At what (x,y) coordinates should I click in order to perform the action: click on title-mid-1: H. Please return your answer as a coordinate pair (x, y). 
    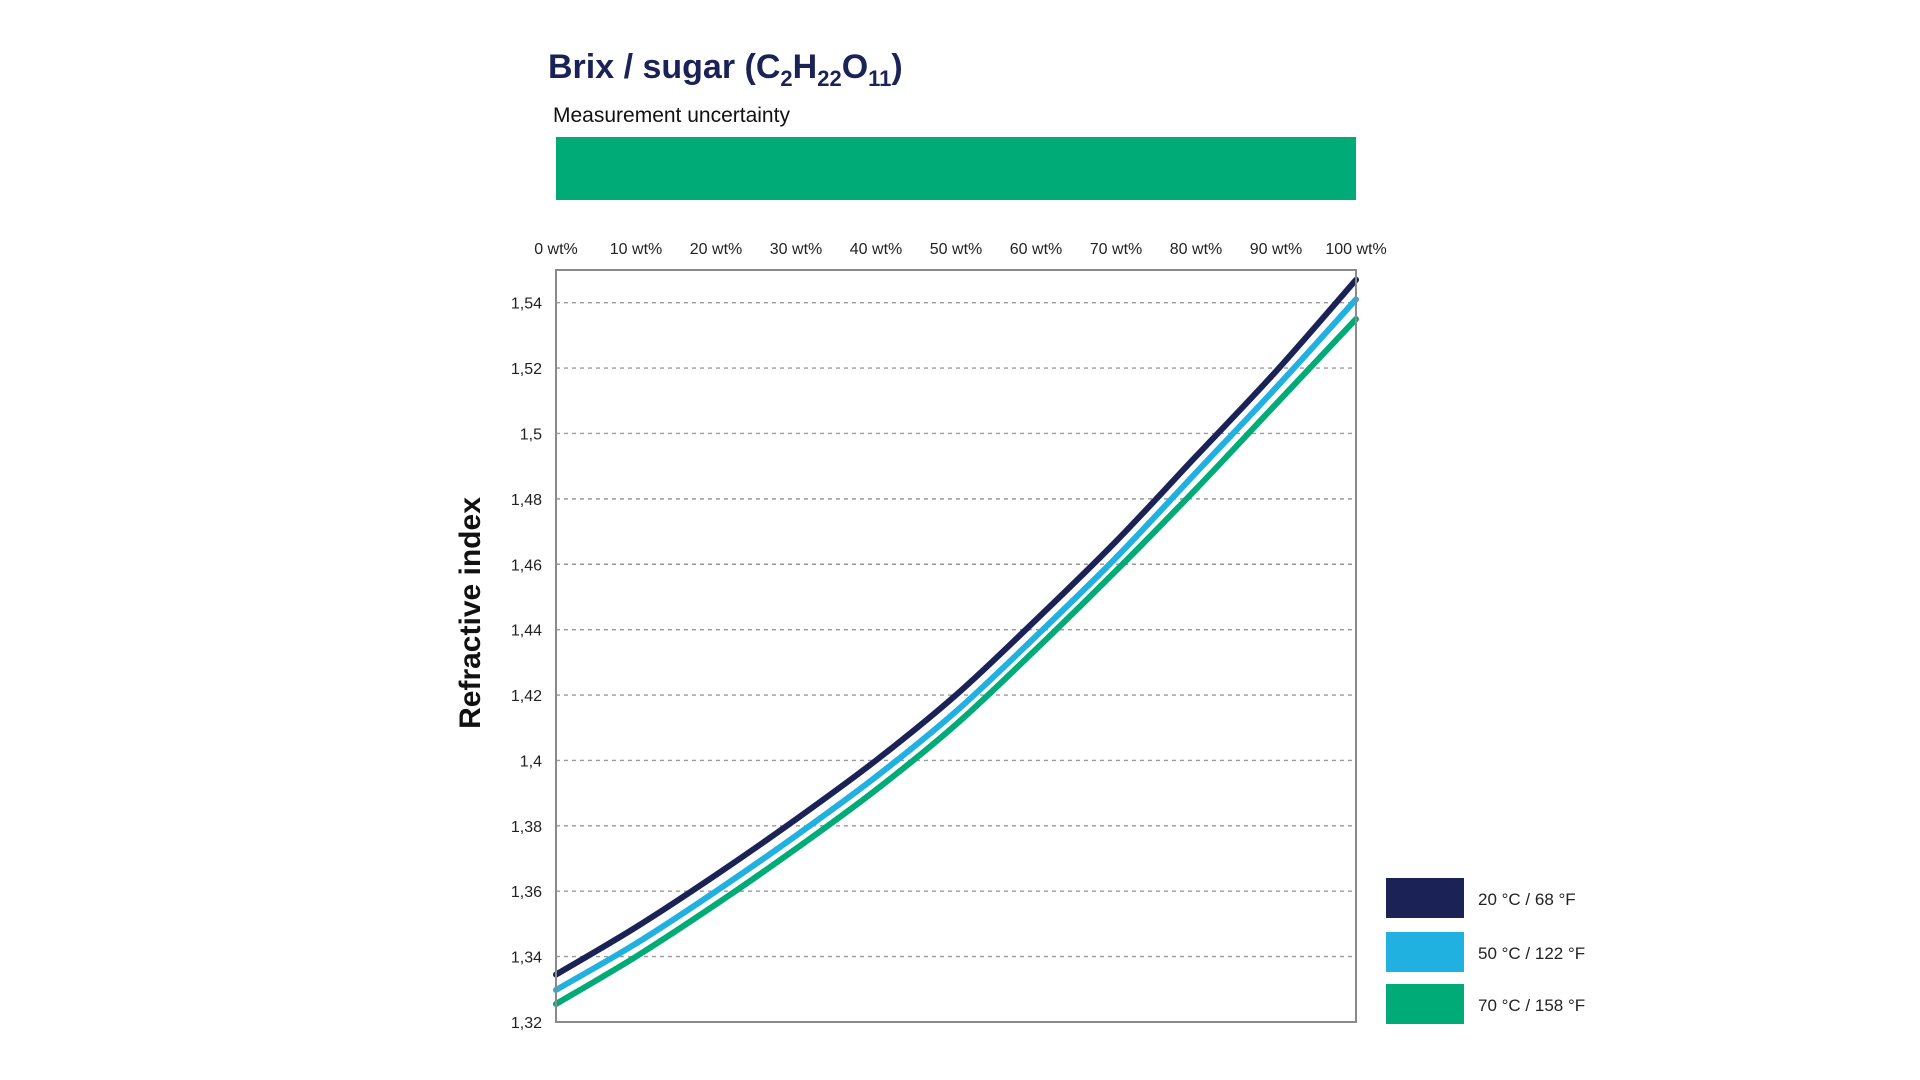
    Looking at the image, I should click on (805, 67).